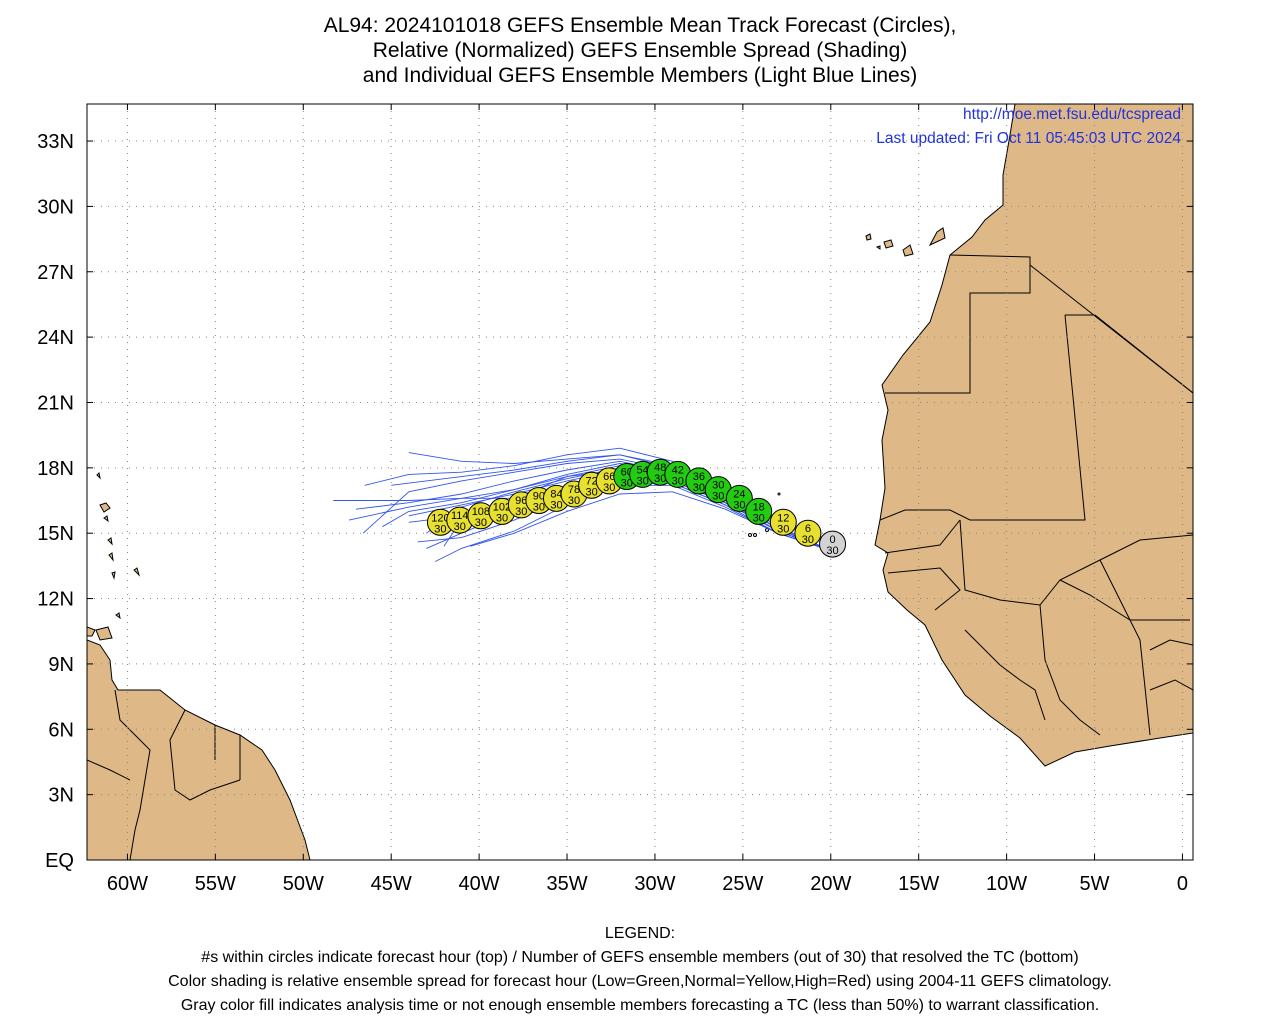  I want to click on lat-tick-label: 9N, so click(61, 665).